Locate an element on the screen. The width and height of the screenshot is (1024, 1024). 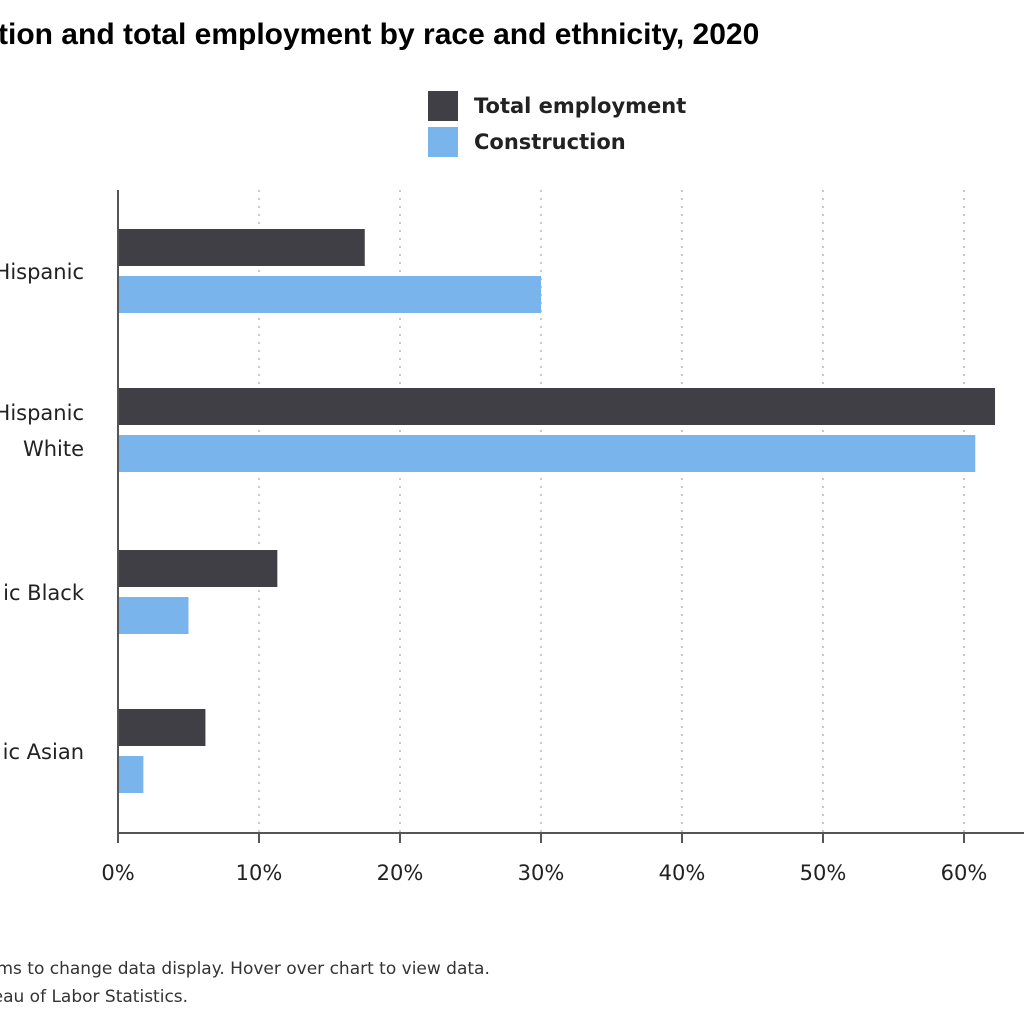
legend-item-construction: Construction is located at coordinates (557, 142).